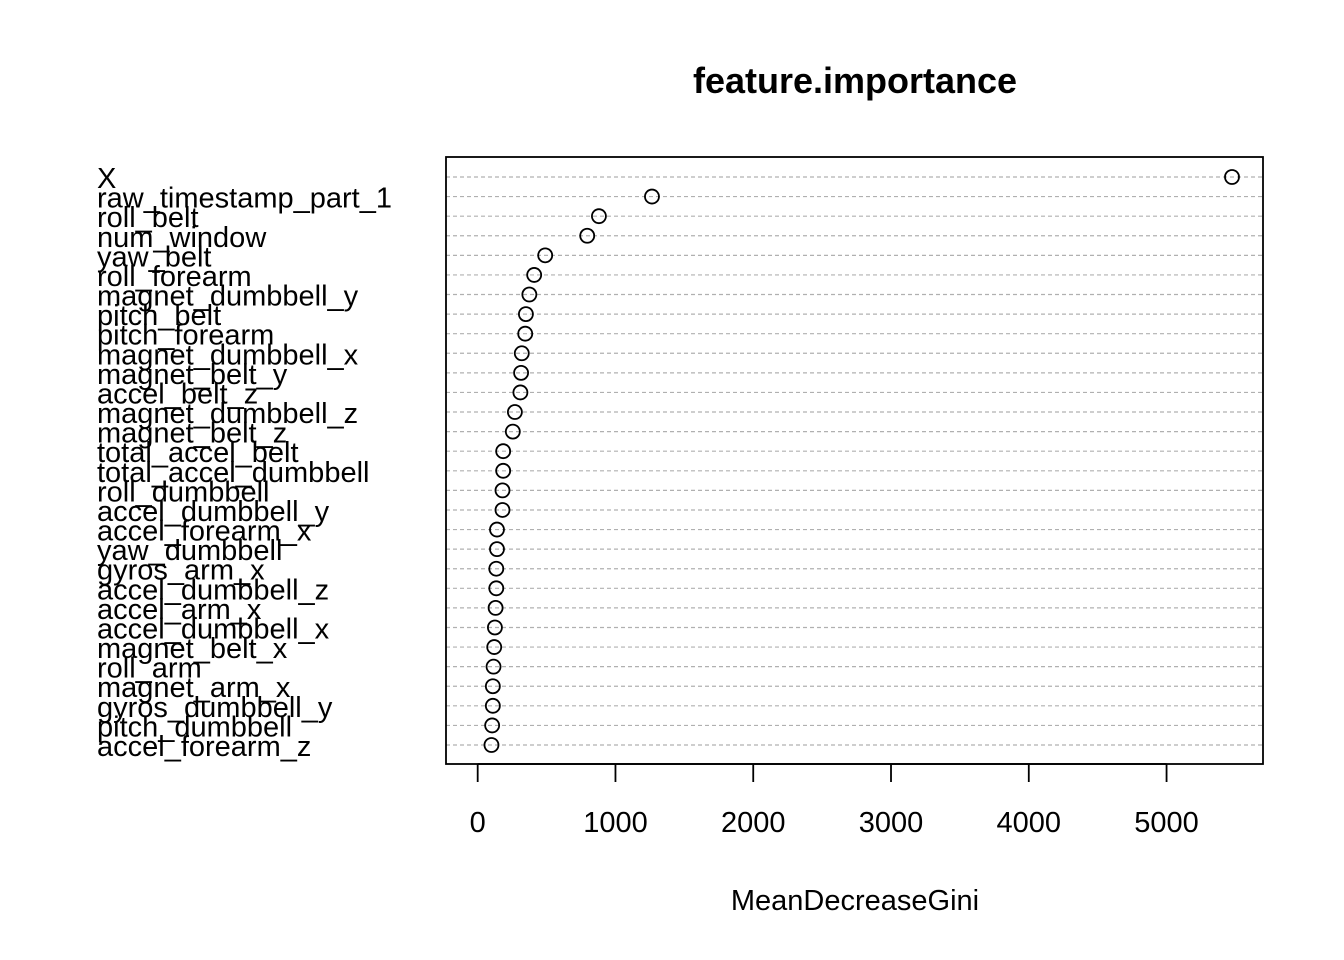 The width and height of the screenshot is (1344, 960). What do you see at coordinates (478, 823) in the screenshot?
I see `x-tick-label: 0` at bounding box center [478, 823].